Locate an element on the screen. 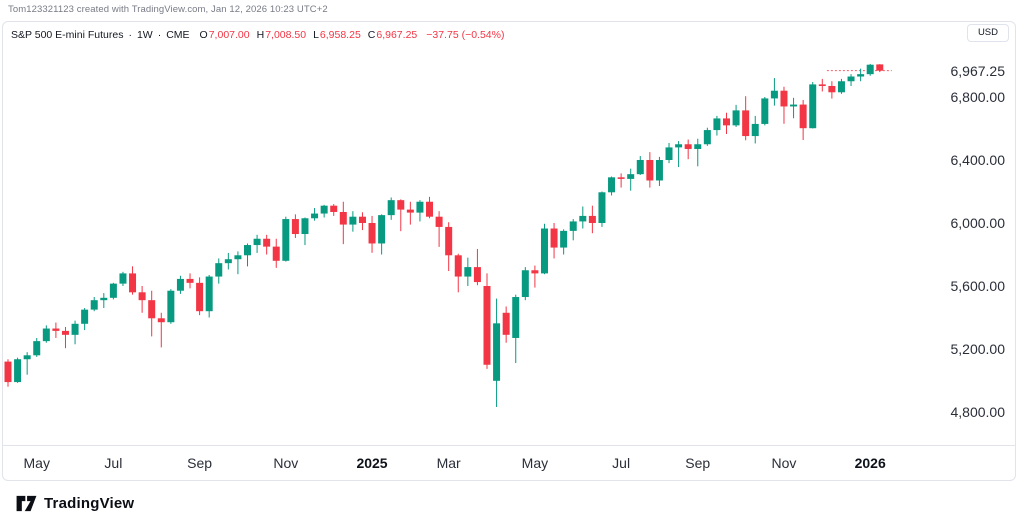  price-axis-label: 6,400.00 is located at coordinates (978, 160).